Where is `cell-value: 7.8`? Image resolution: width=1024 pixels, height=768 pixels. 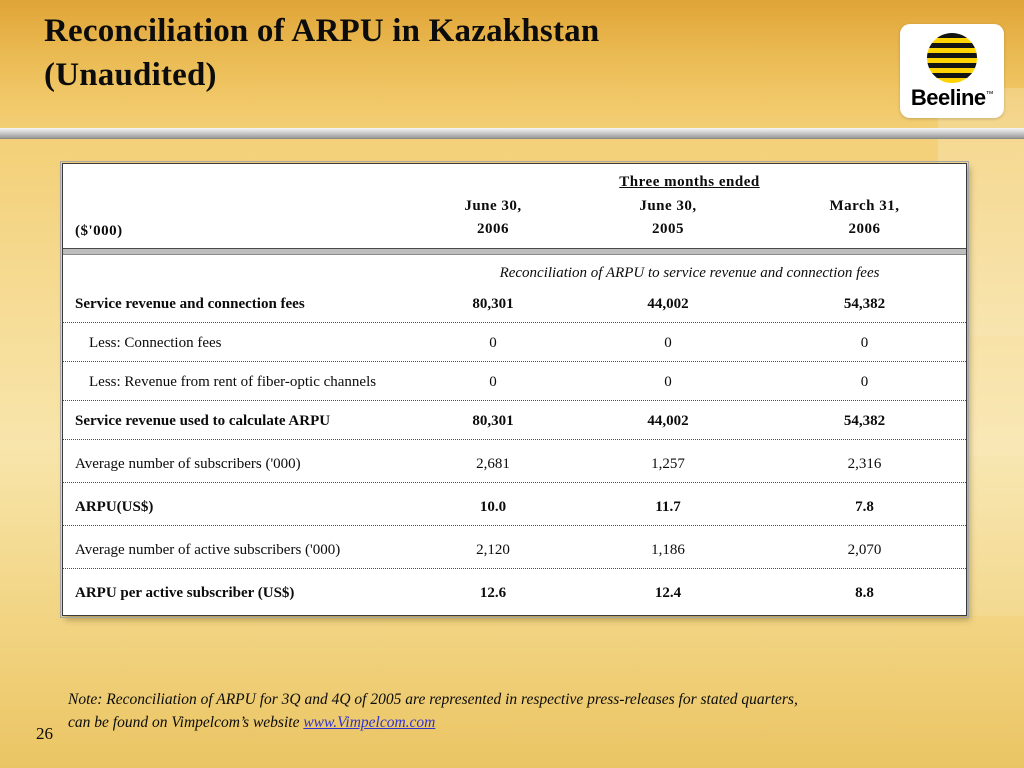 cell-value: 7.8 is located at coordinates (864, 506).